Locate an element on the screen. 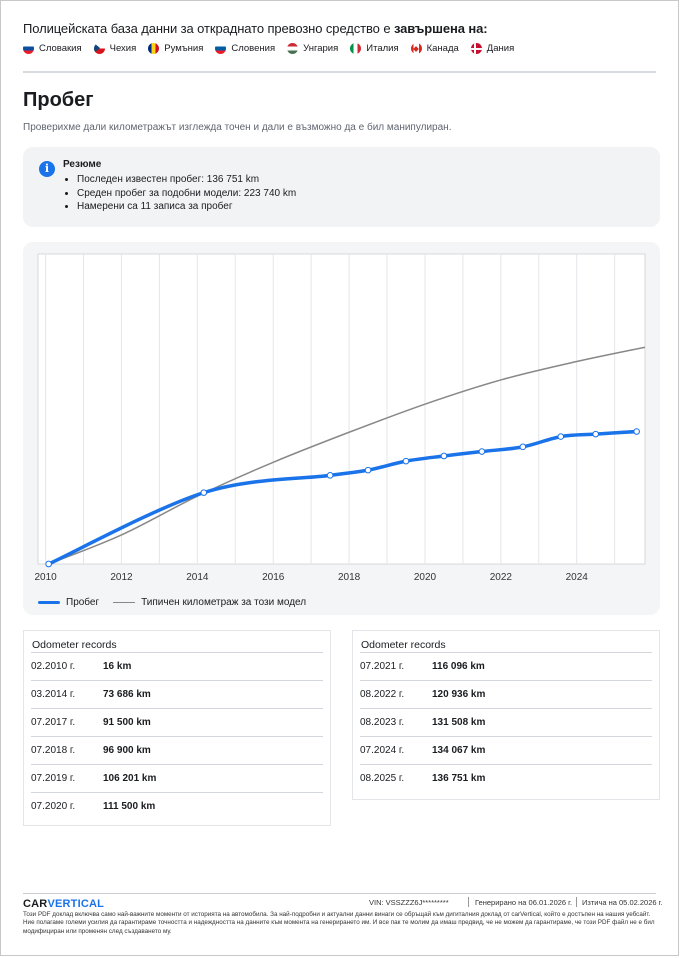 The height and width of the screenshot is (958, 681). flag-canada-icon is located at coordinates (416, 48).